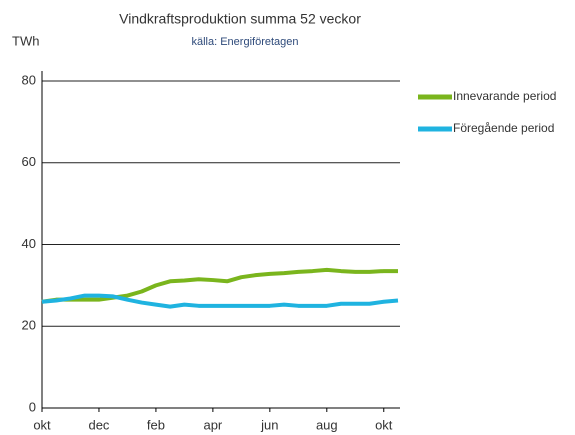 The height and width of the screenshot is (435, 575). What do you see at coordinates (29, 79) in the screenshot?
I see `y-tick-label: 80` at bounding box center [29, 79].